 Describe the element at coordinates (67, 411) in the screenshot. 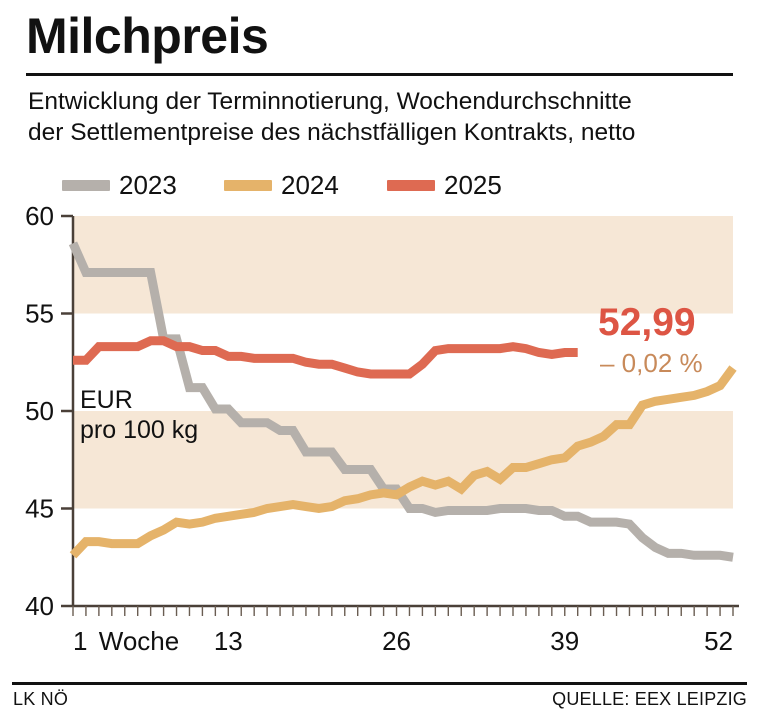

I see `y-axis-ticks` at that location.